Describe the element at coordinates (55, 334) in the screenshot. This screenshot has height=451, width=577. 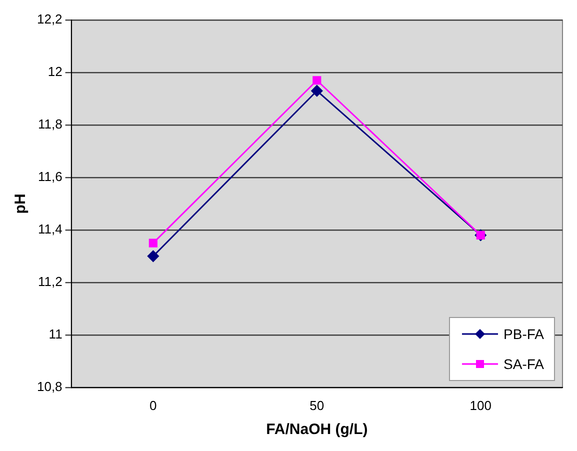
I see `y-tick-label: 11` at that location.